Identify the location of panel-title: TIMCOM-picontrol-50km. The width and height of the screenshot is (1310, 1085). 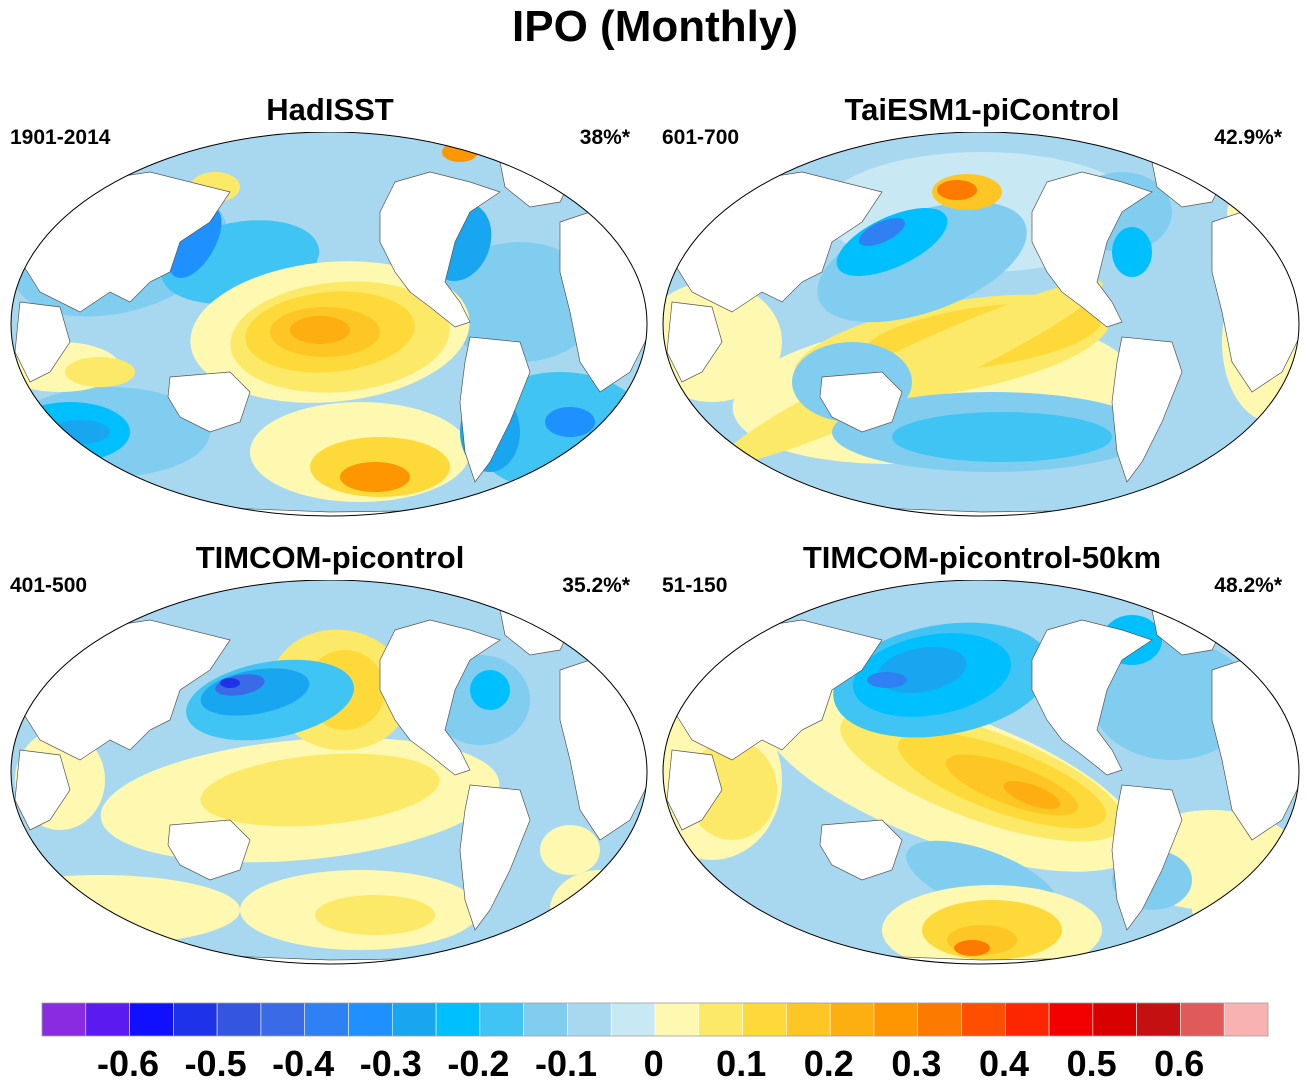
(982, 557).